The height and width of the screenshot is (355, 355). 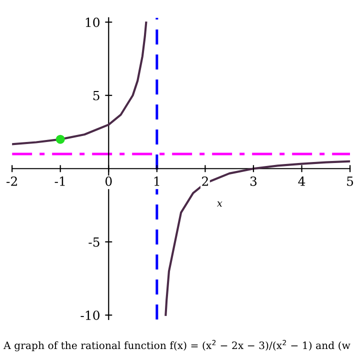 I want to click on x-axis-title: x, so click(x=219, y=204).